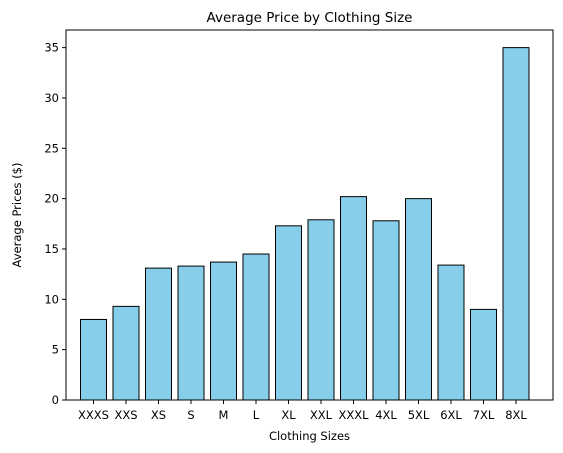  I want to click on x-tick-label: XXXS, so click(93, 415).